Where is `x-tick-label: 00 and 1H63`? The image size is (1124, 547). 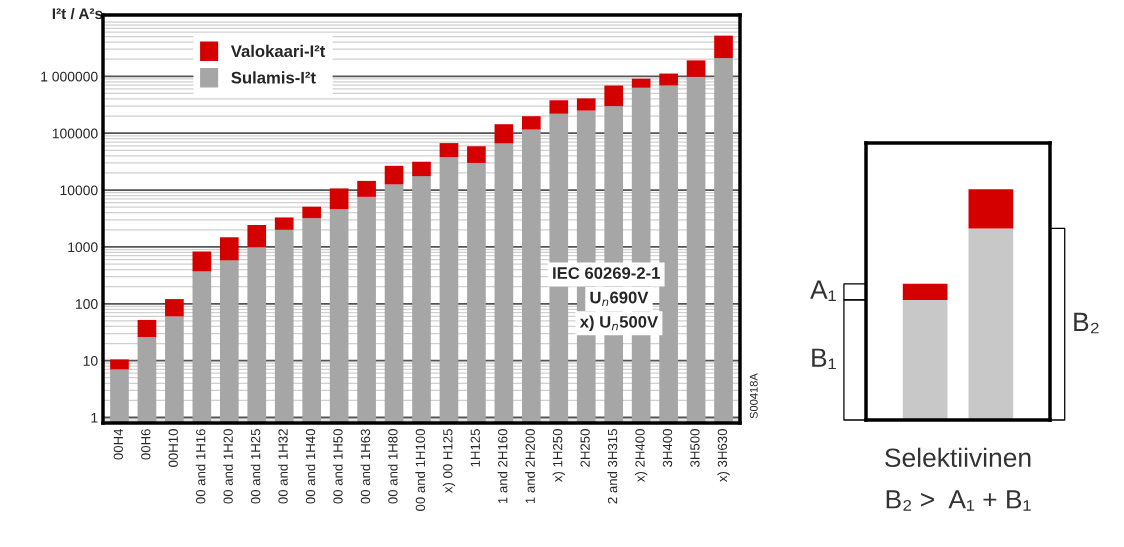
x-tick-label: 00 and 1H63 is located at coordinates (365, 466).